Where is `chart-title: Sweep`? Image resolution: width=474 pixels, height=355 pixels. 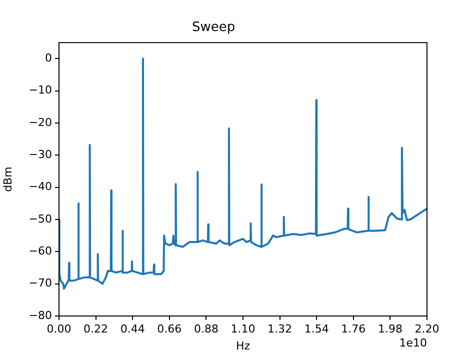
chart-title: Sweep is located at coordinates (214, 28).